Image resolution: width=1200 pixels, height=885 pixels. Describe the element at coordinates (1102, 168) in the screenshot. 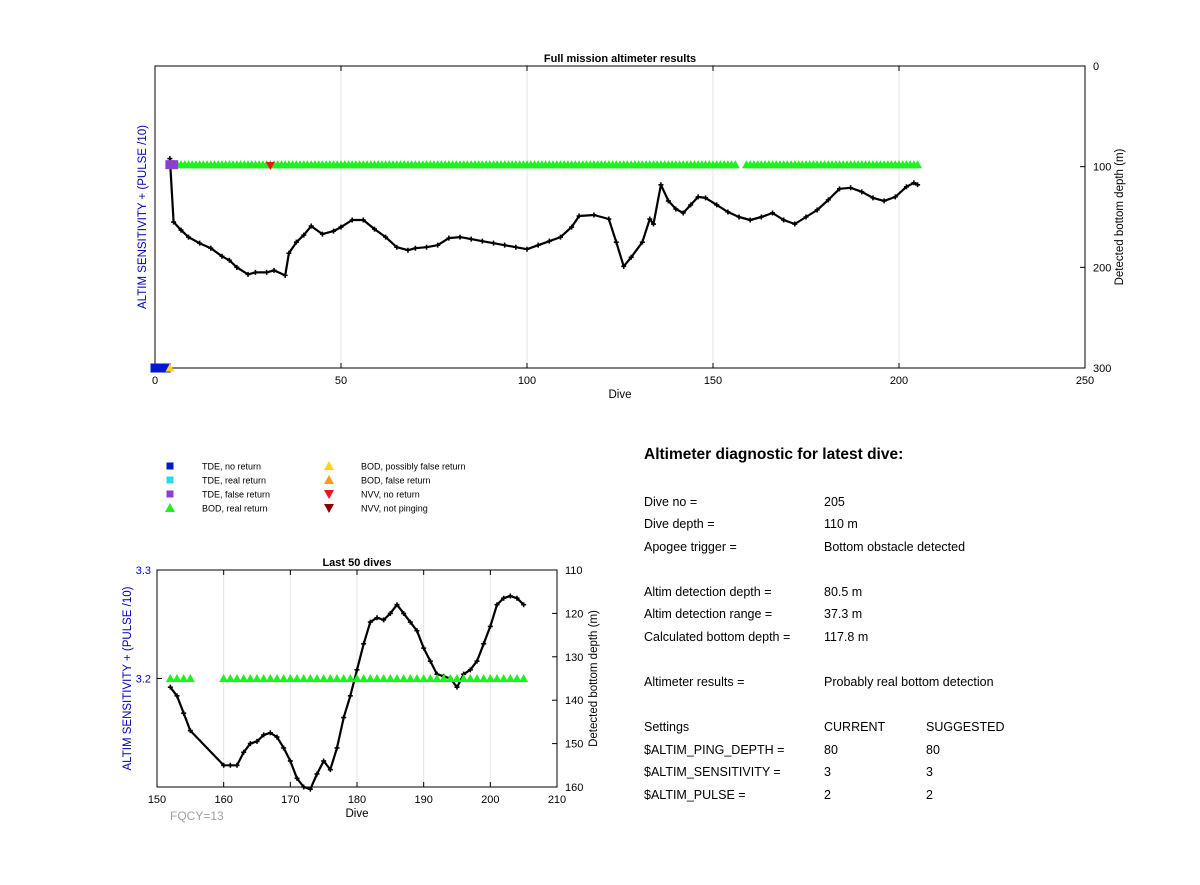

I see `full-mission-right-y-tick-label: 100` at that location.